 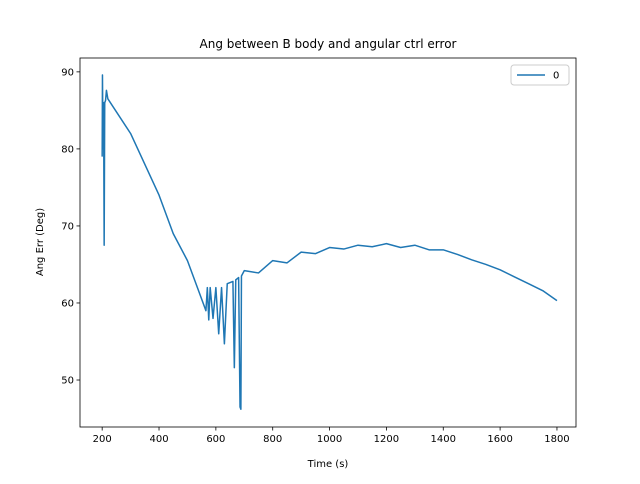 I want to click on x-tick-label: 1600, so click(x=499, y=439).